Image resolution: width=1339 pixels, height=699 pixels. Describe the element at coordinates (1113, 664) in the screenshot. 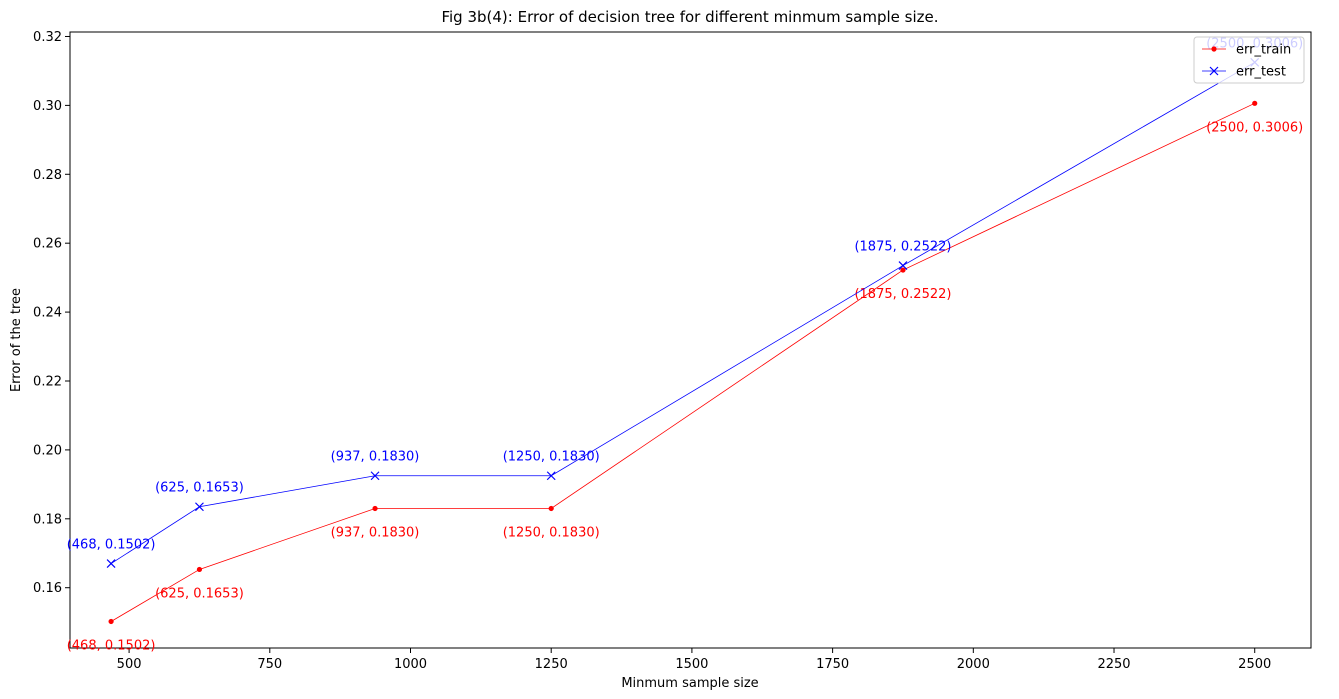

I see `x-tick-label: 2250` at that location.